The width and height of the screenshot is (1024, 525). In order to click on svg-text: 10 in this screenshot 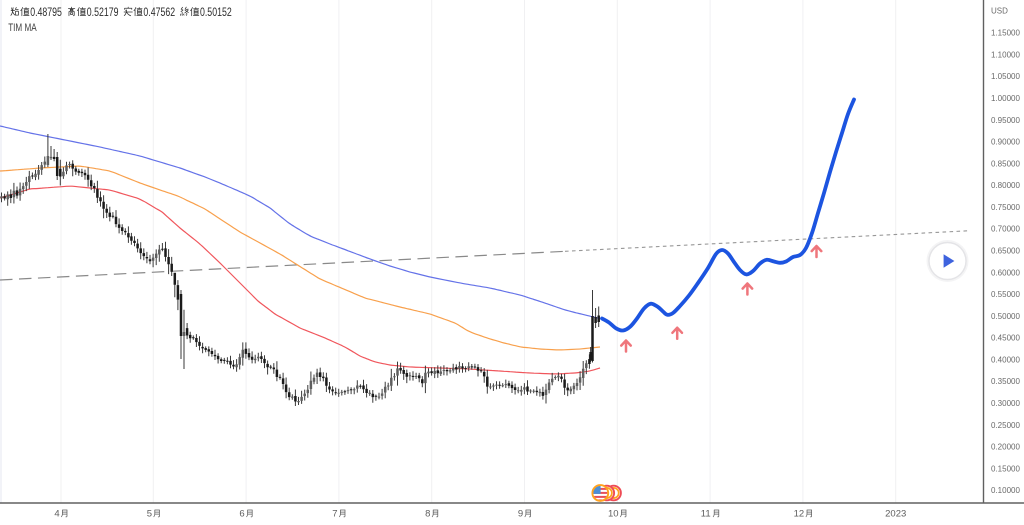, I will do `click(613, 513)`.